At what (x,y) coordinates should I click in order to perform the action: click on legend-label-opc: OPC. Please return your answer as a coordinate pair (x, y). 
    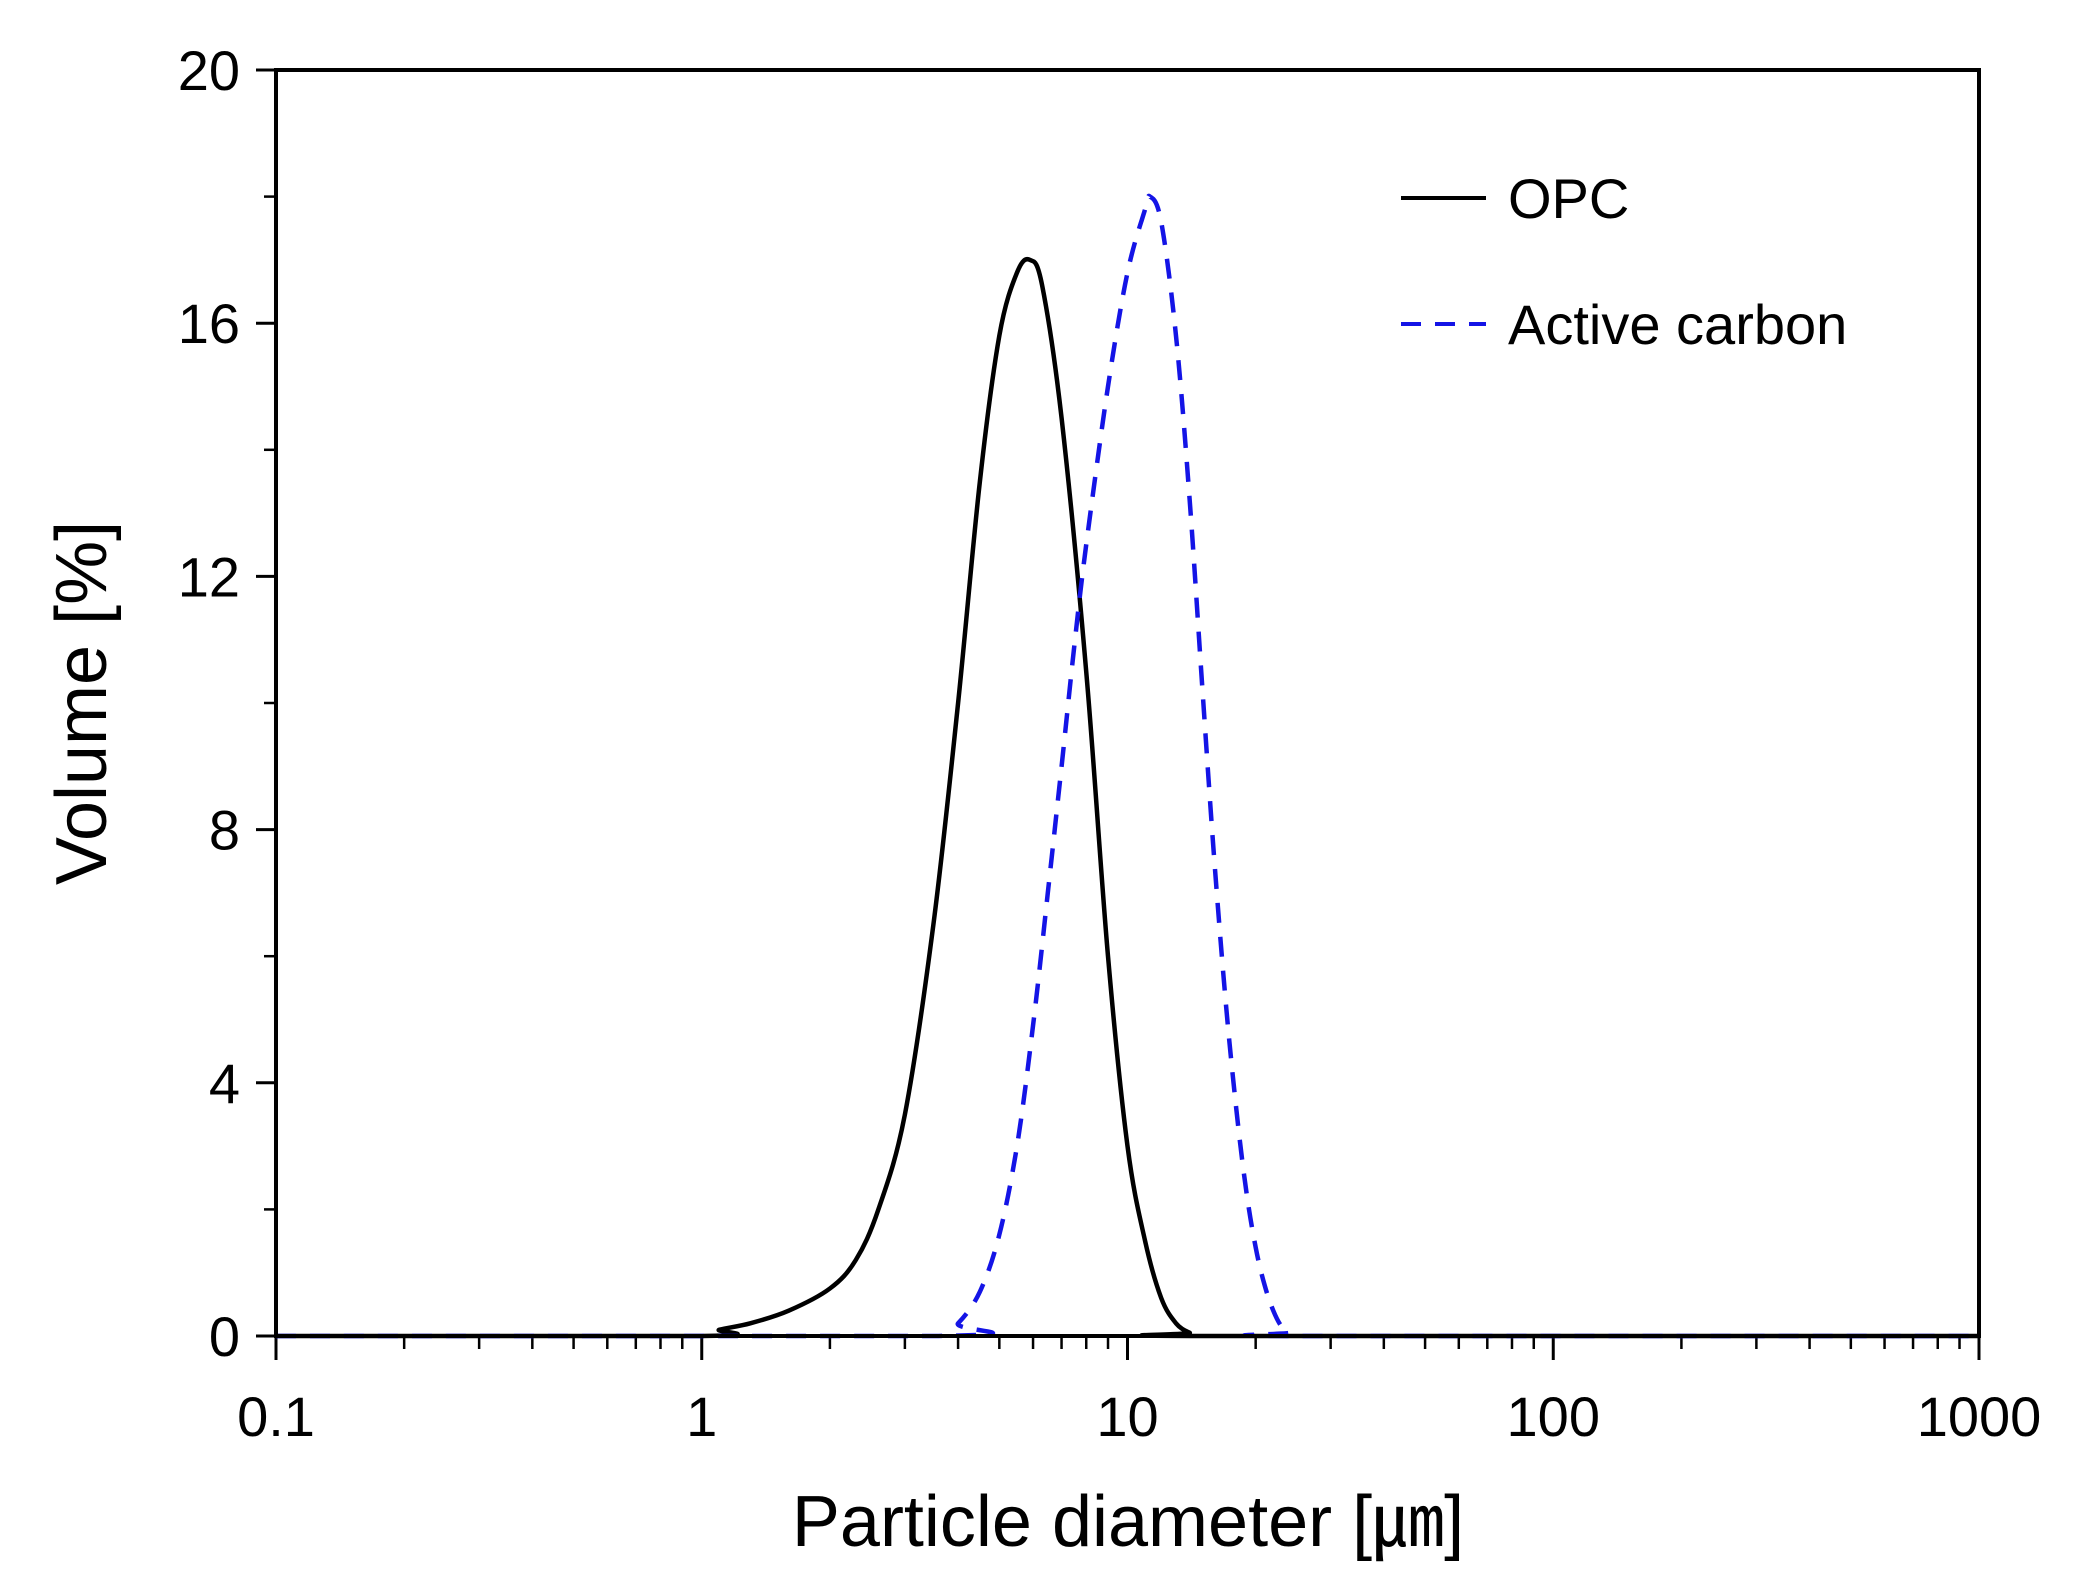
    Looking at the image, I should click on (1568, 198).